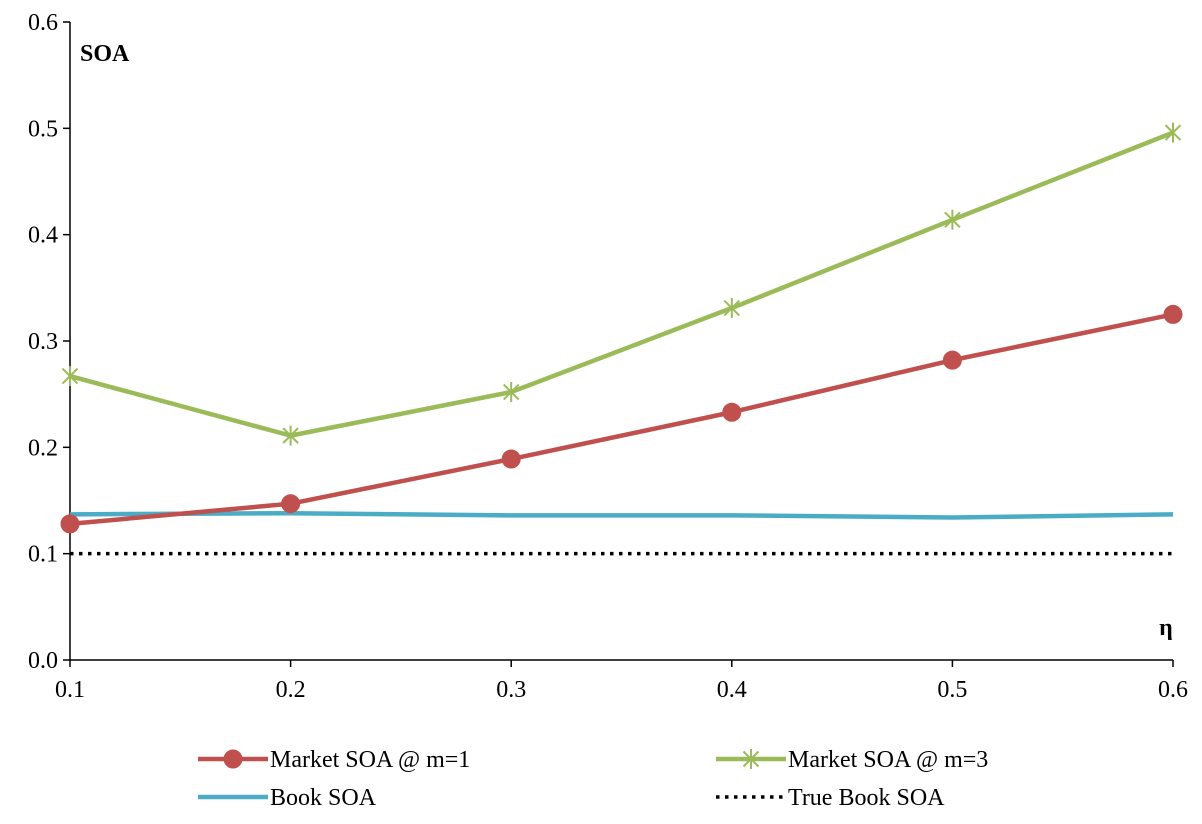 The image size is (1202, 824). I want to click on y-tick-label: 0.1, so click(43, 555).